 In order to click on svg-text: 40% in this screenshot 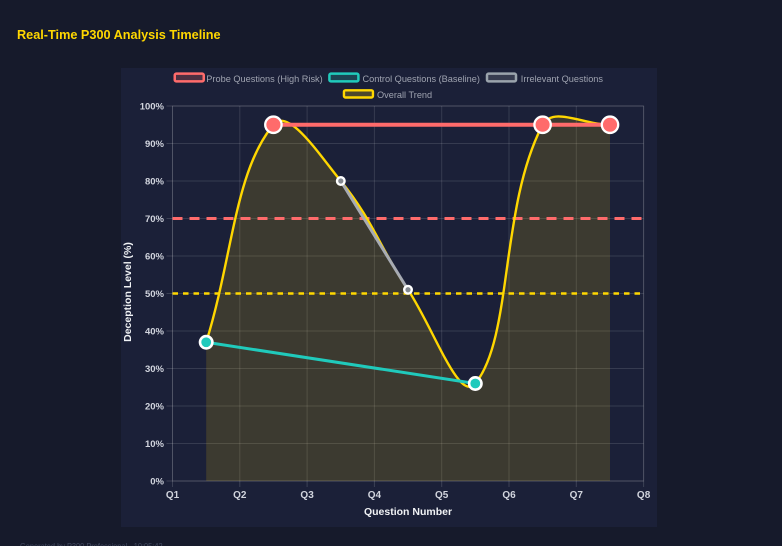, I will do `click(155, 331)`.